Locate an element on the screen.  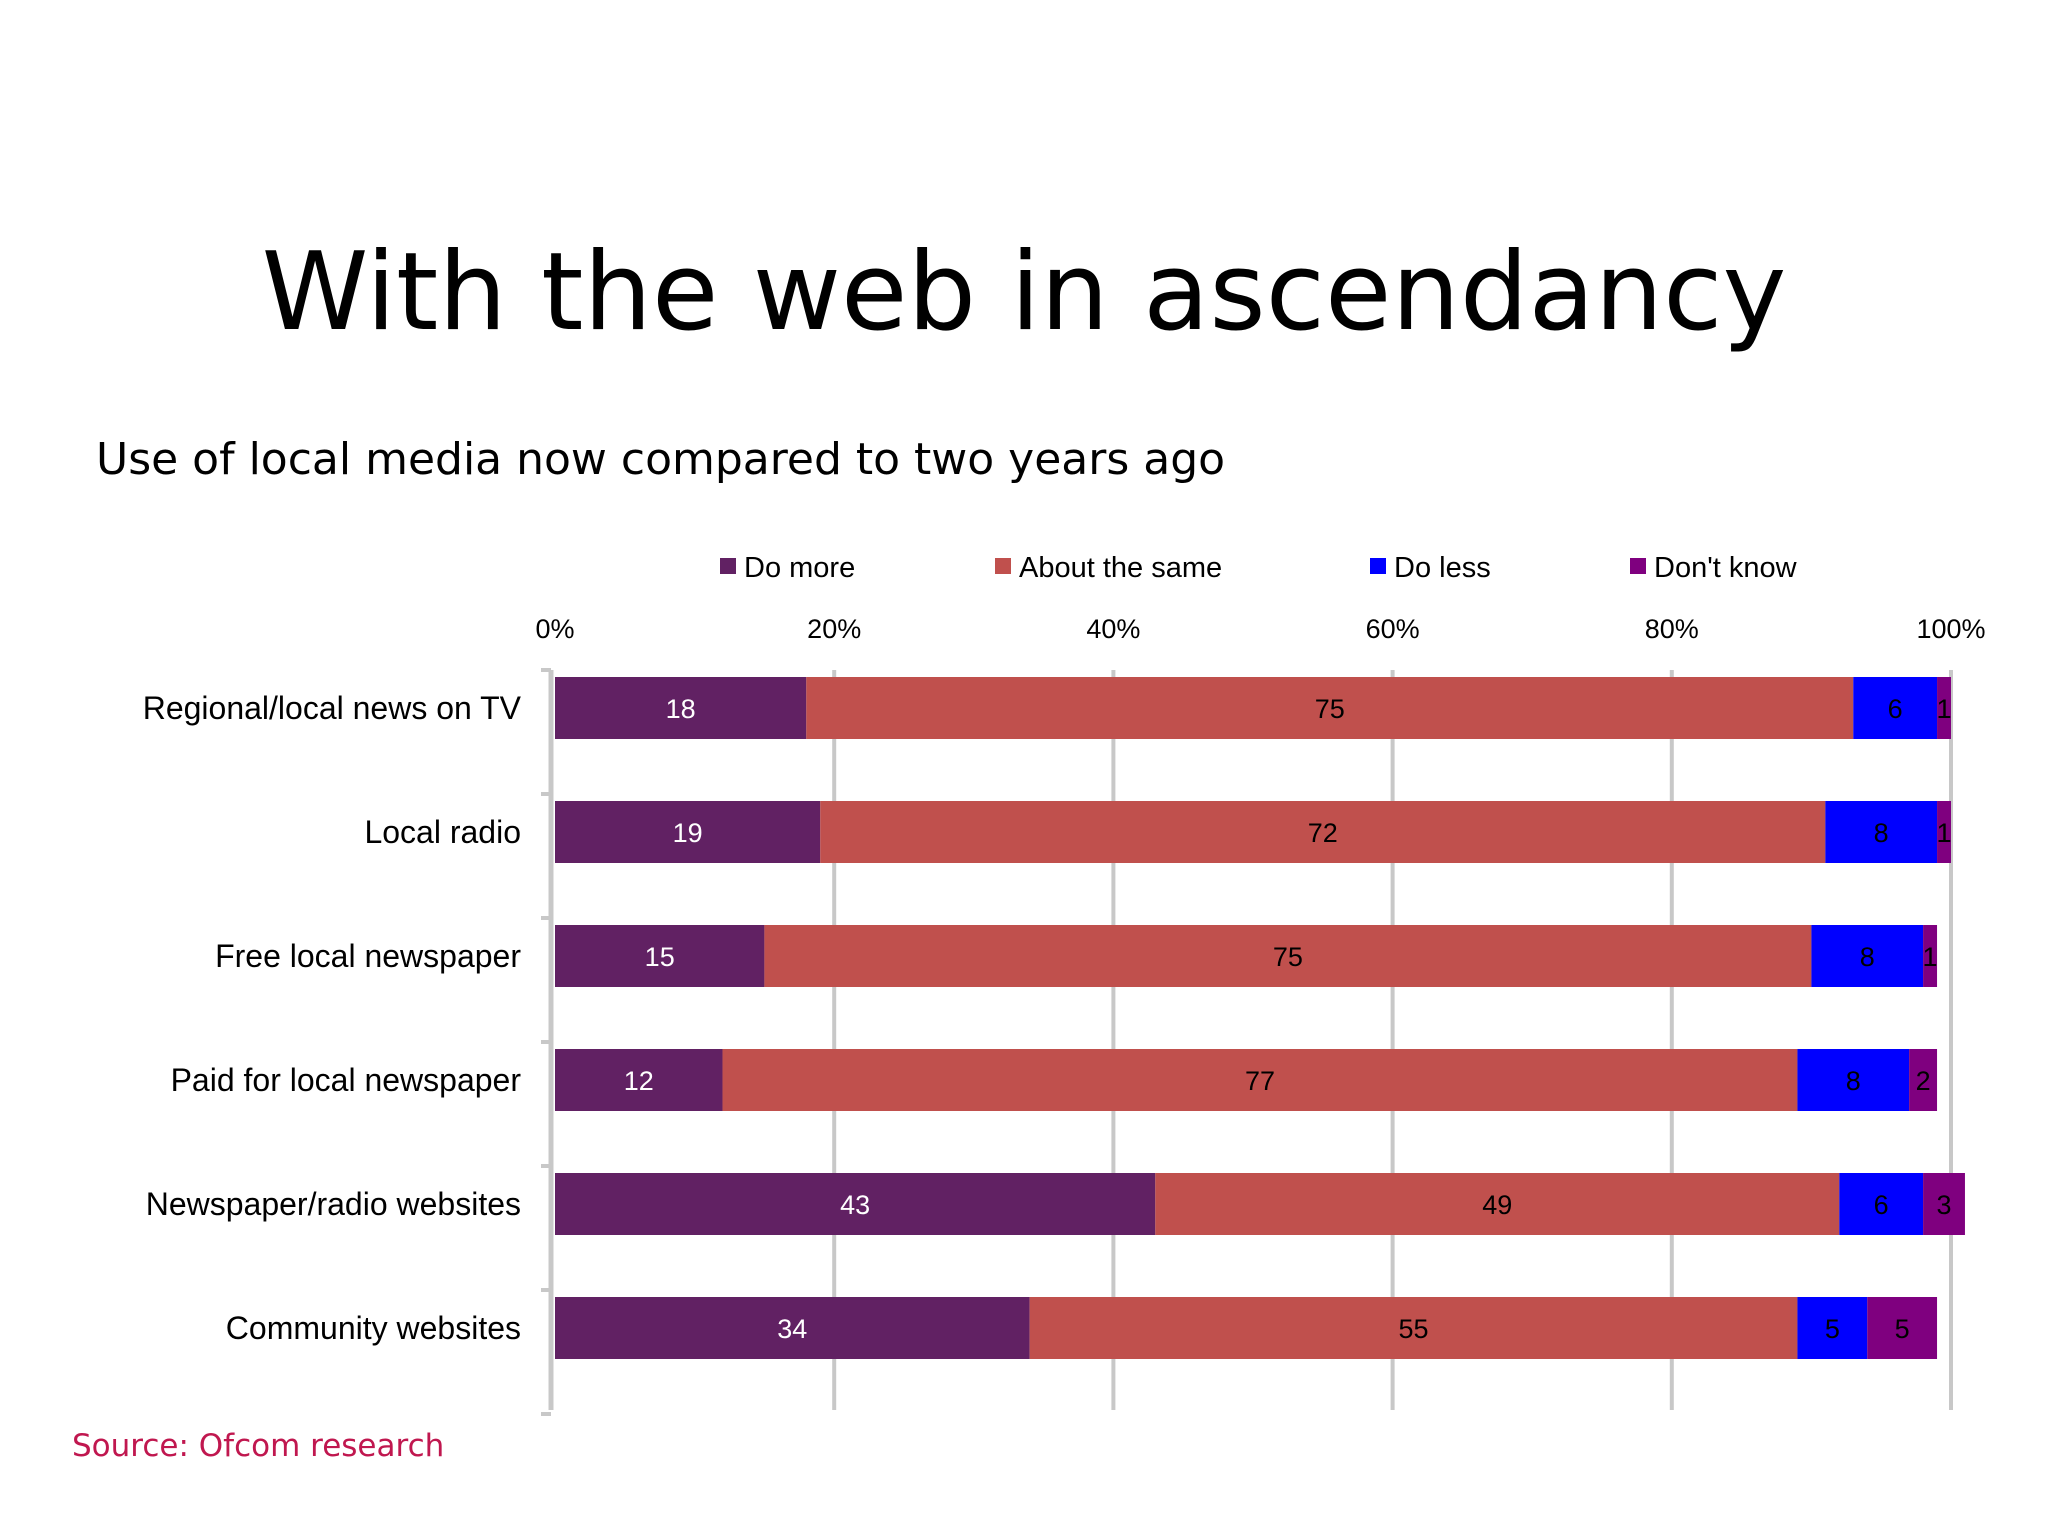
x-tick-label: 0% is located at coordinates (554, 629).